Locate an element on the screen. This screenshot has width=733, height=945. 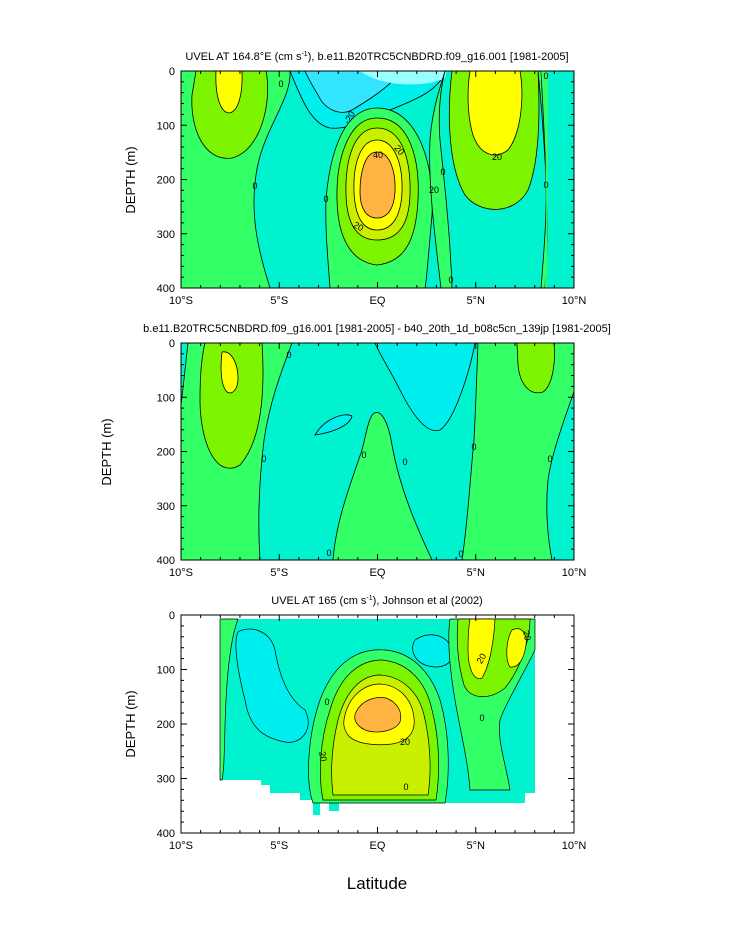
panel-1-contour-label: 40 is located at coordinates (378, 155).